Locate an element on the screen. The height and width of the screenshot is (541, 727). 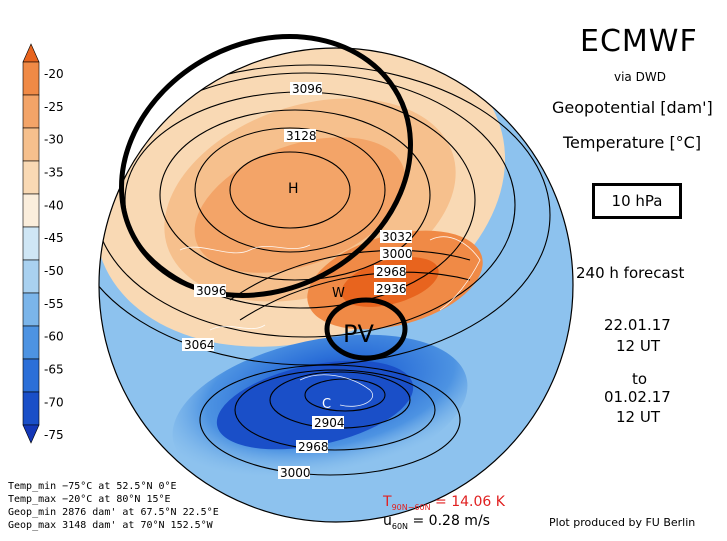
colorbar-tick-label: -55 is located at coordinates (54, 304).